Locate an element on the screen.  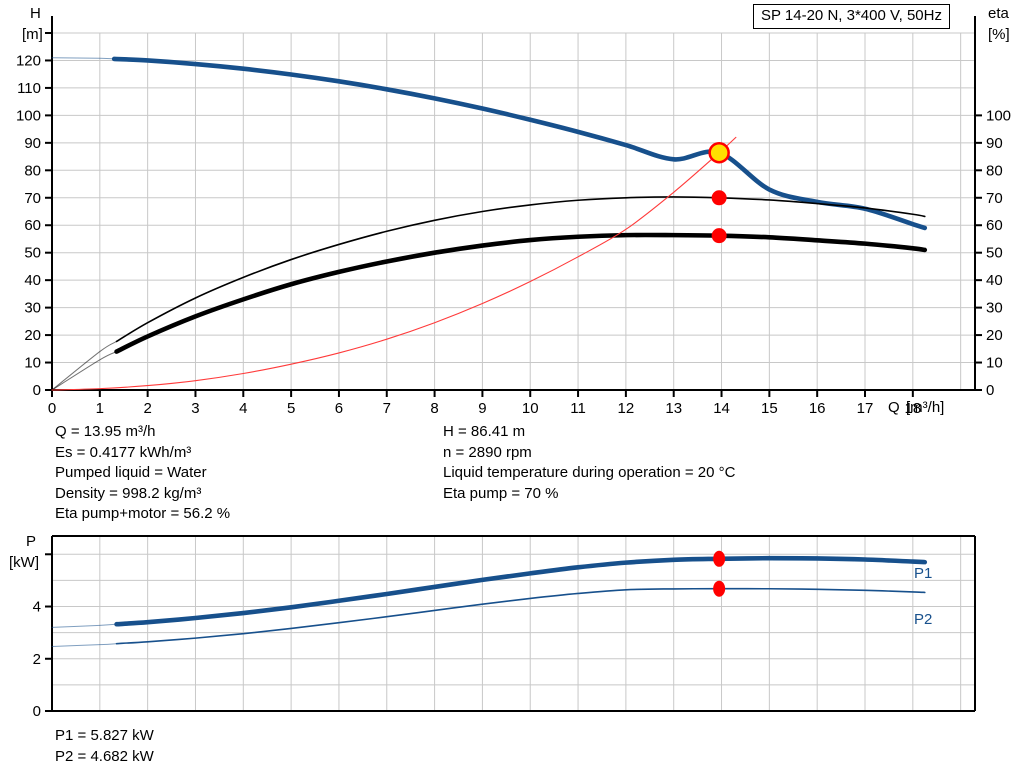
info-left-line-4: Eta pump+motor = 56.2 % is located at coordinates (143, 513).